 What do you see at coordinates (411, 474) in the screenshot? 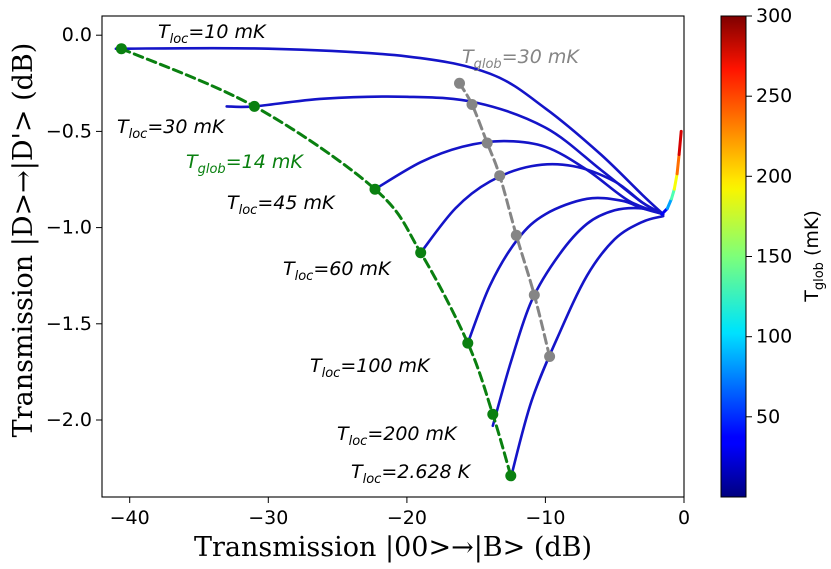
I see `annotation-tloc-2628k: Tloc=2.628 K` at bounding box center [411, 474].